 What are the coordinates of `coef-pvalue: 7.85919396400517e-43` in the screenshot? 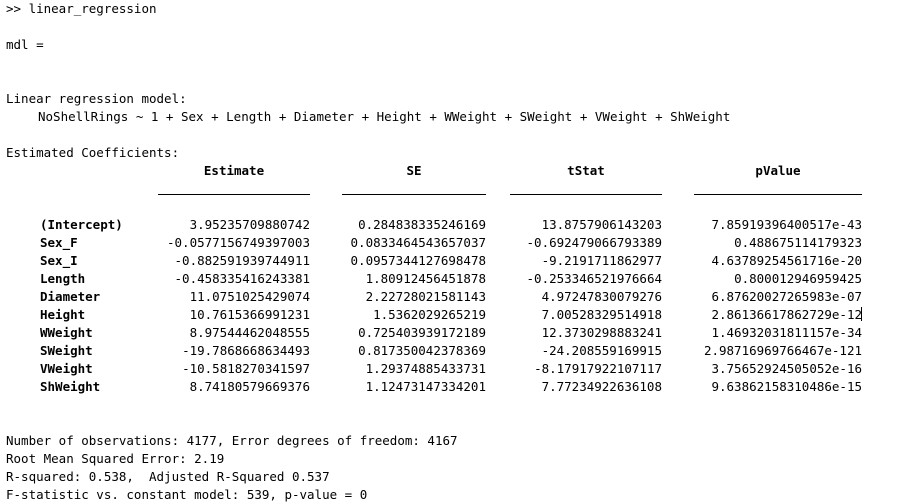 It's located at (786, 224).